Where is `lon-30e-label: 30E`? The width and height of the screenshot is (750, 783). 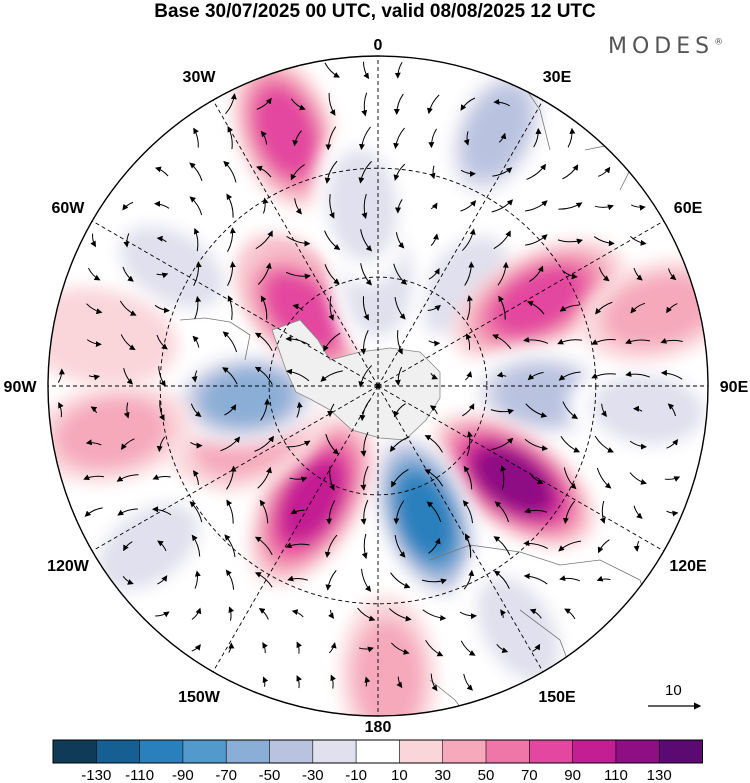
lon-30e-label: 30E is located at coordinates (557, 77).